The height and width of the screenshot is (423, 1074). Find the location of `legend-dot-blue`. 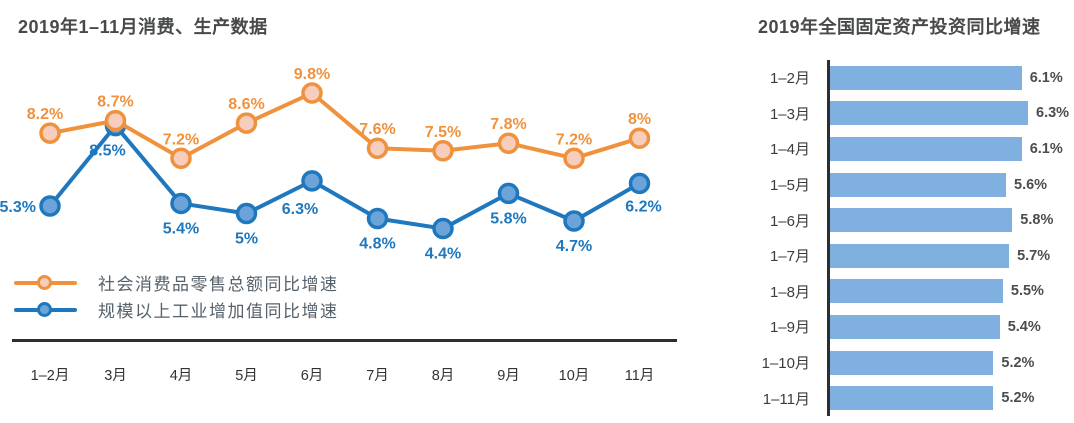

legend-dot-blue is located at coordinates (44, 309).